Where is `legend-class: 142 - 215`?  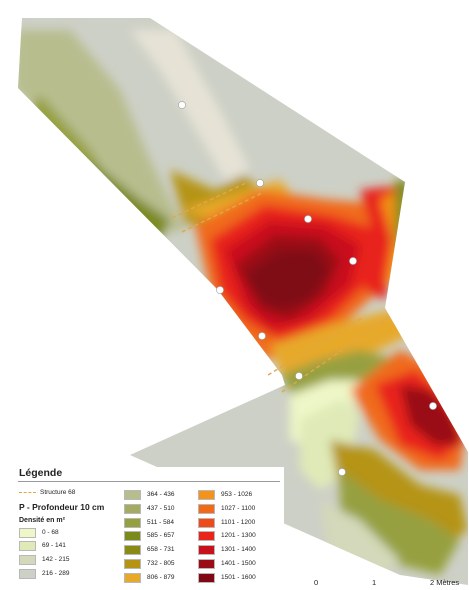
legend-class: 142 - 215 is located at coordinates (44, 560).